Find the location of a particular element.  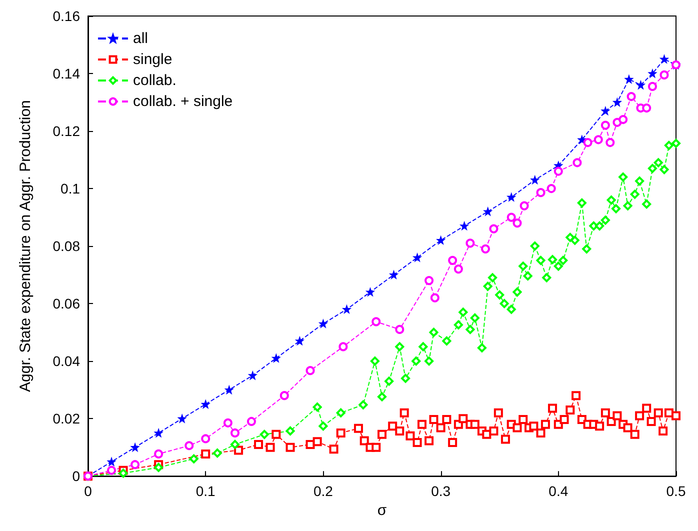

y-tick-label: 0 is located at coordinates (76, 476).